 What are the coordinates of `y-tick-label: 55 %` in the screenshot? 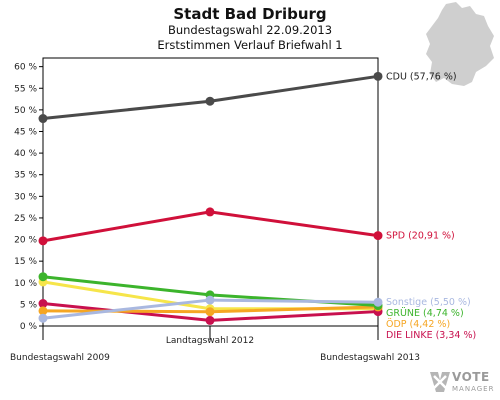 It's located at (25, 89).